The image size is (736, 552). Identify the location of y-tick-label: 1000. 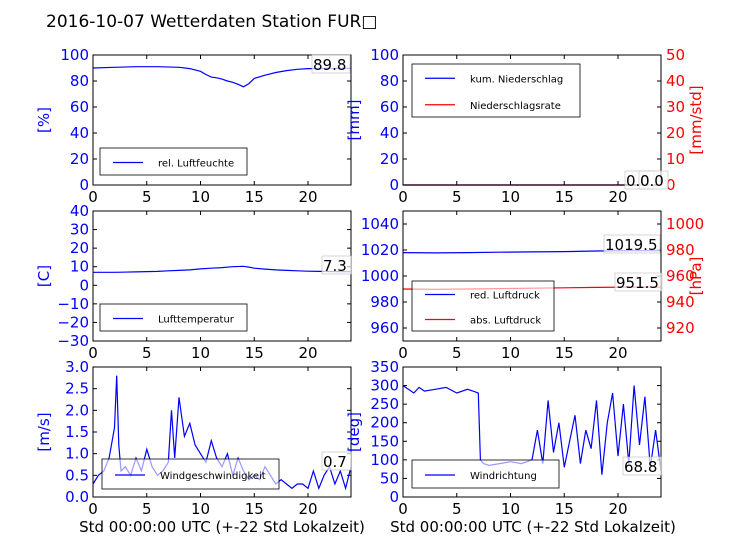
(380, 276).